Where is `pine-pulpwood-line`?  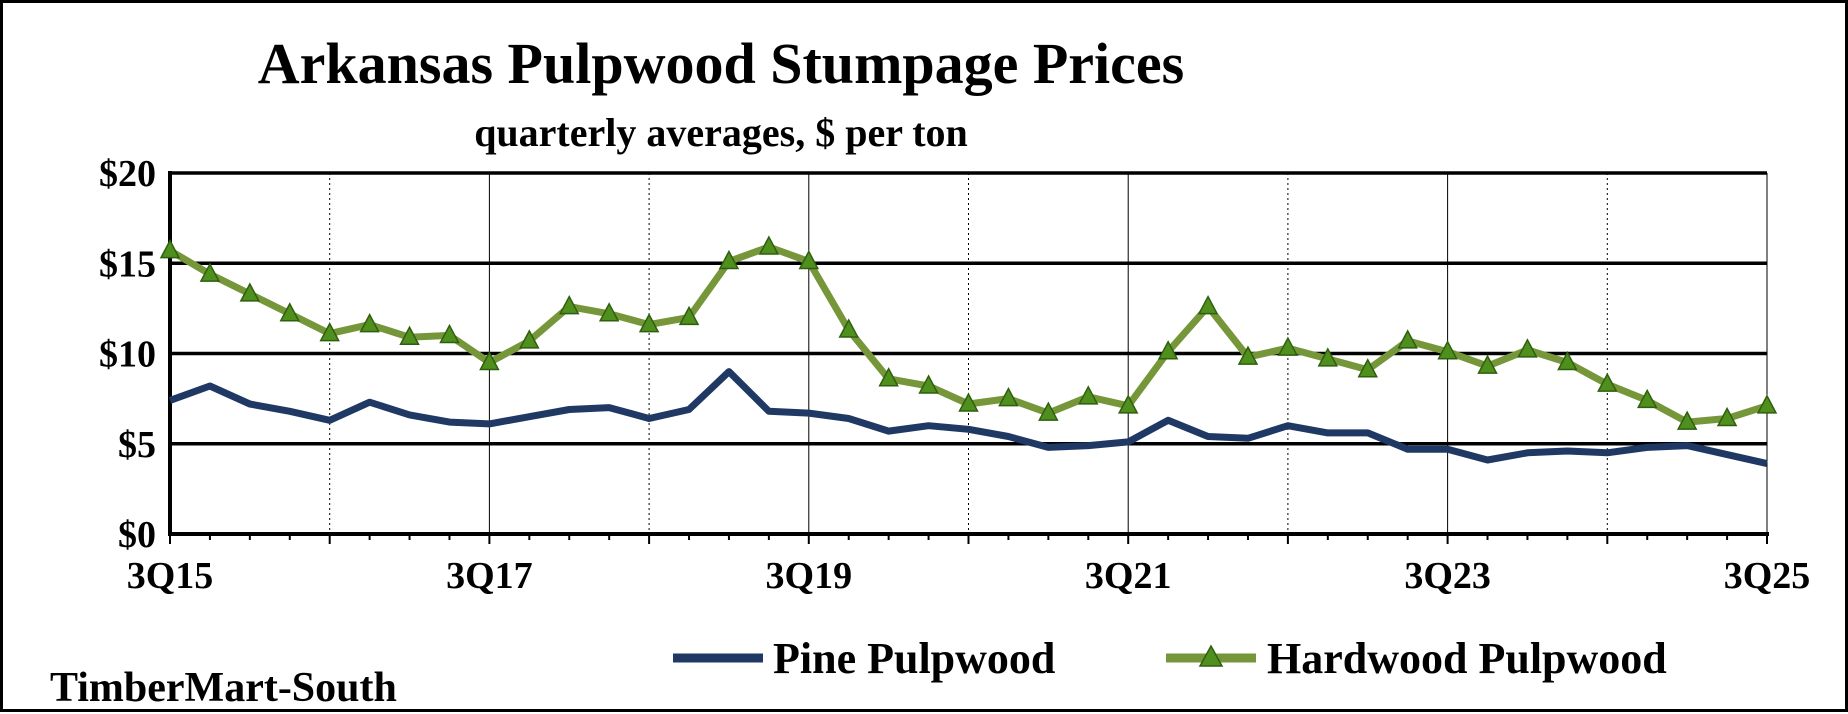 pine-pulpwood-line is located at coordinates (968, 418).